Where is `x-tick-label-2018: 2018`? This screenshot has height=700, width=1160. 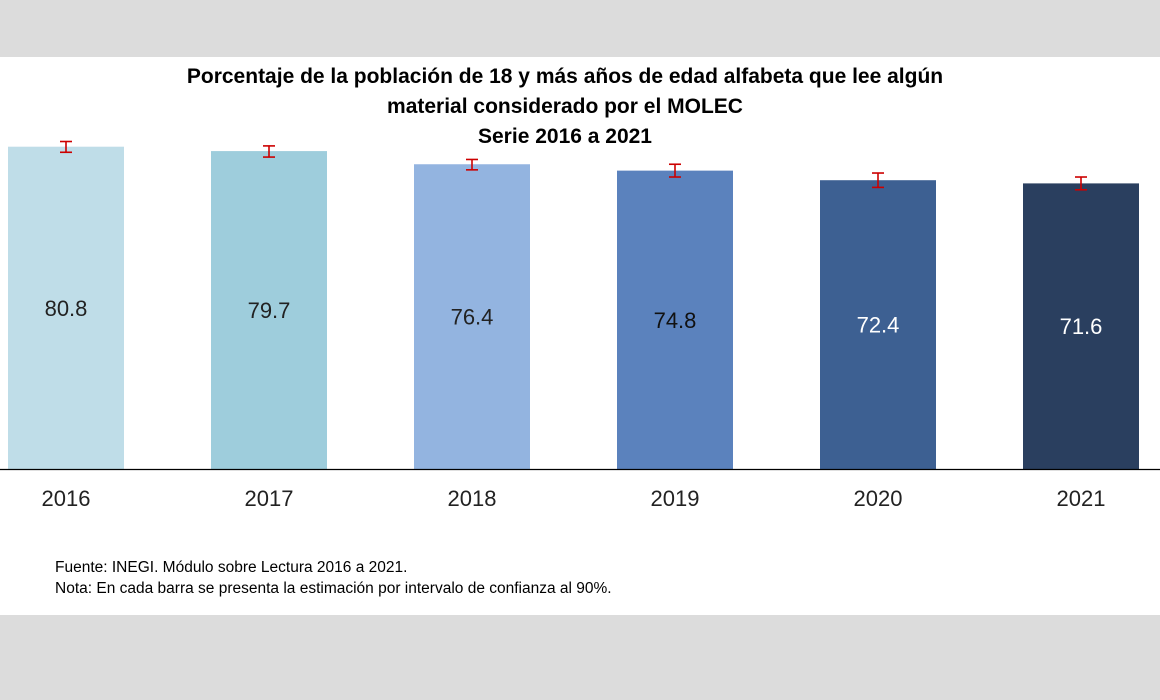
x-tick-label-2018: 2018 is located at coordinates (472, 498).